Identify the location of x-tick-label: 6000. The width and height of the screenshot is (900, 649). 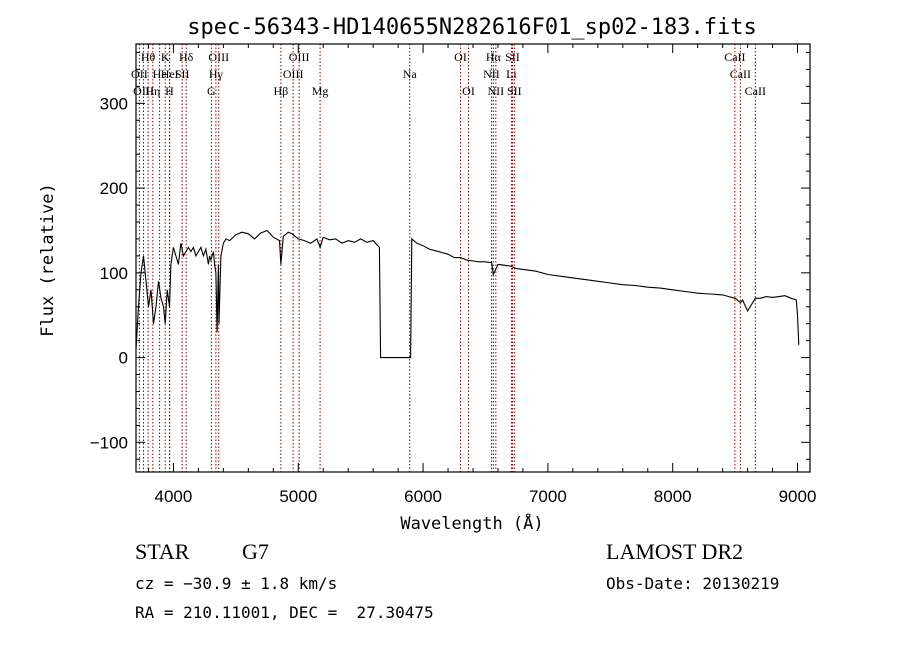
(423, 496).